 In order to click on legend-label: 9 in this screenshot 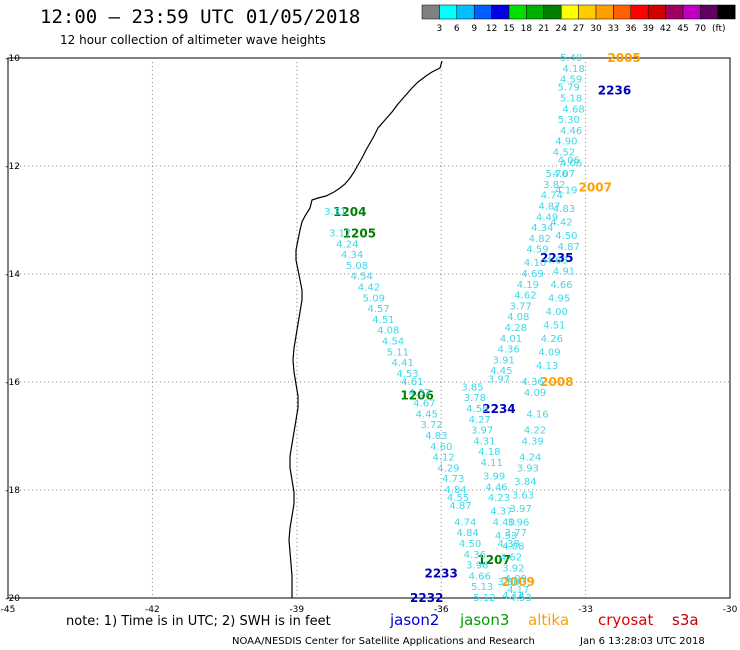, I will do `click(474, 29)`.